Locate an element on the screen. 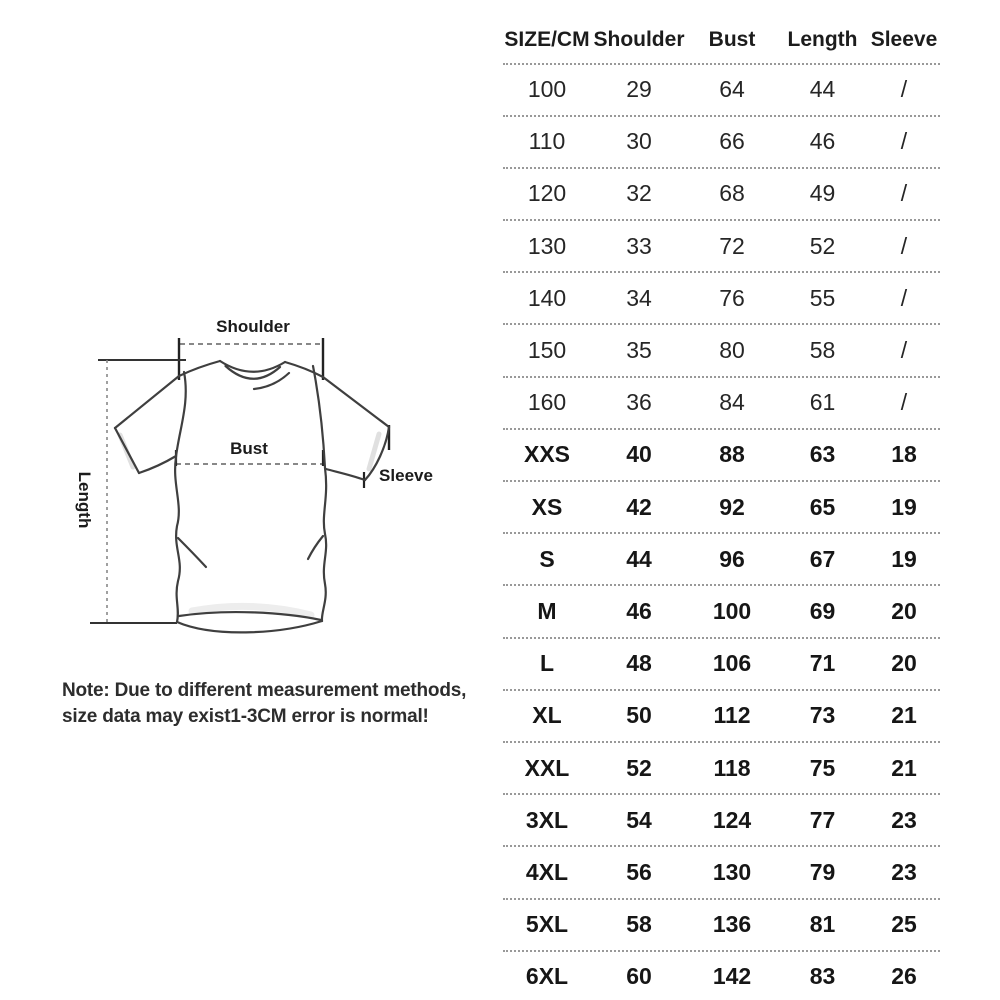 This screenshot has height=1000, width=1000. table-row: 110 30 66 46 / is located at coordinates (721, 143).